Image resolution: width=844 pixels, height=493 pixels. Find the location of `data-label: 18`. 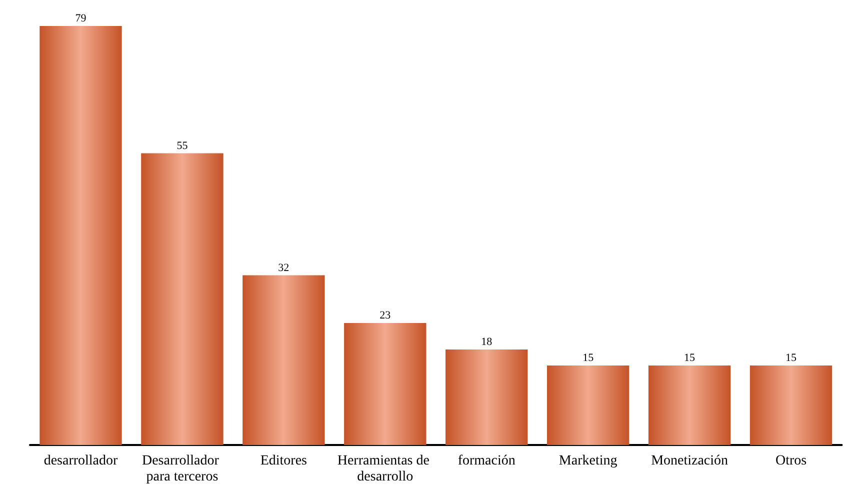

data-label: 18 is located at coordinates (487, 342).